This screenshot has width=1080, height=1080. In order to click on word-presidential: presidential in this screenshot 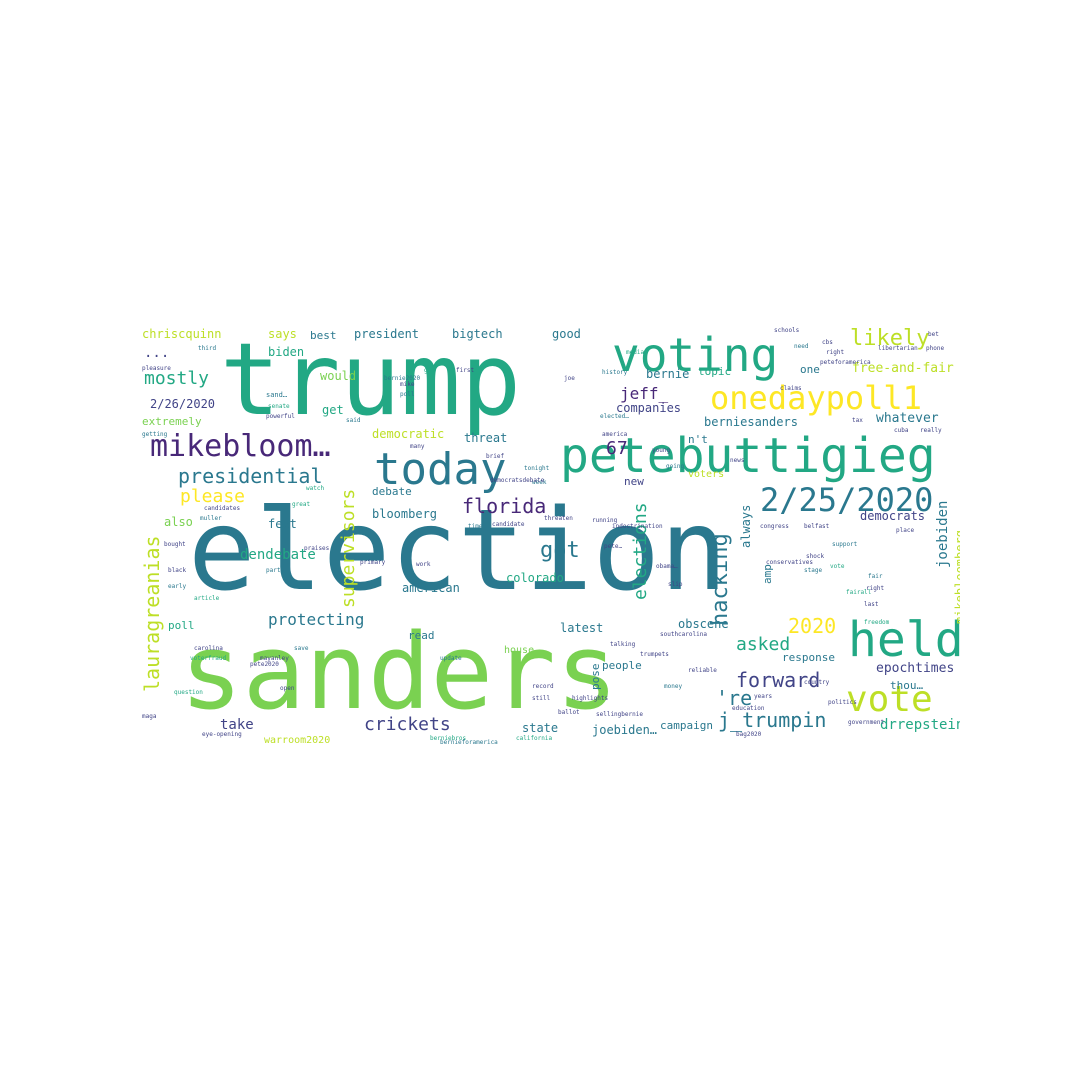, I will do `click(250, 476)`.